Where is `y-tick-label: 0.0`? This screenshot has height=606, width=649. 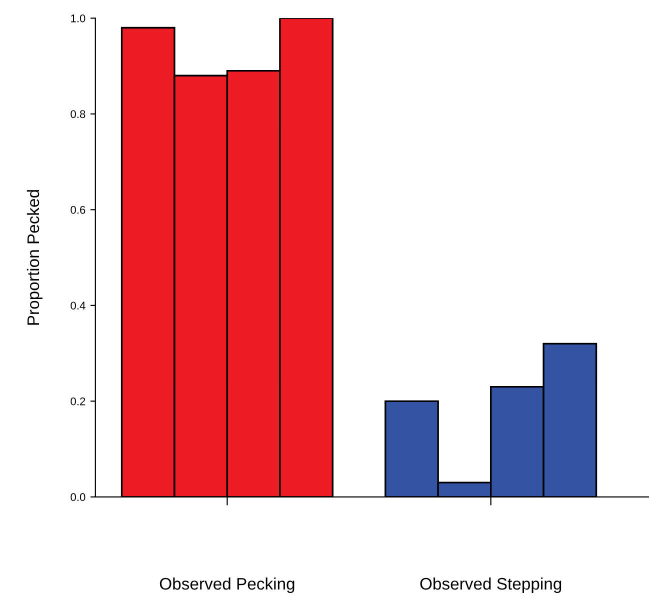 y-tick-label: 0.0 is located at coordinates (78, 497).